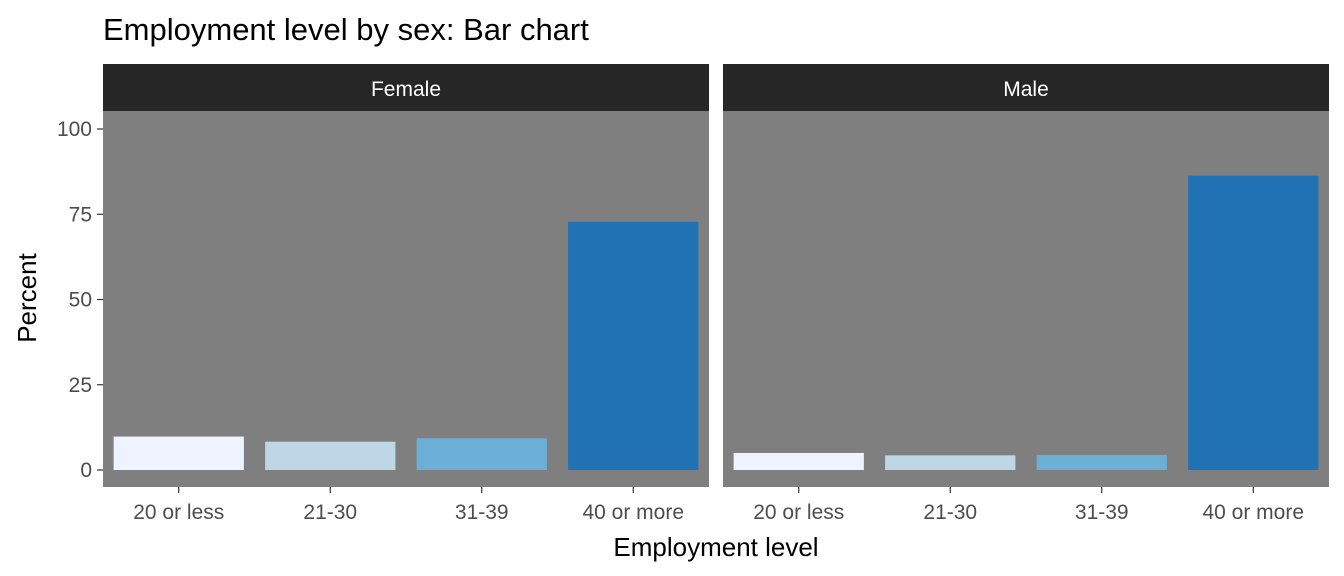  I want to click on y-tick-label: 0, so click(86, 470).